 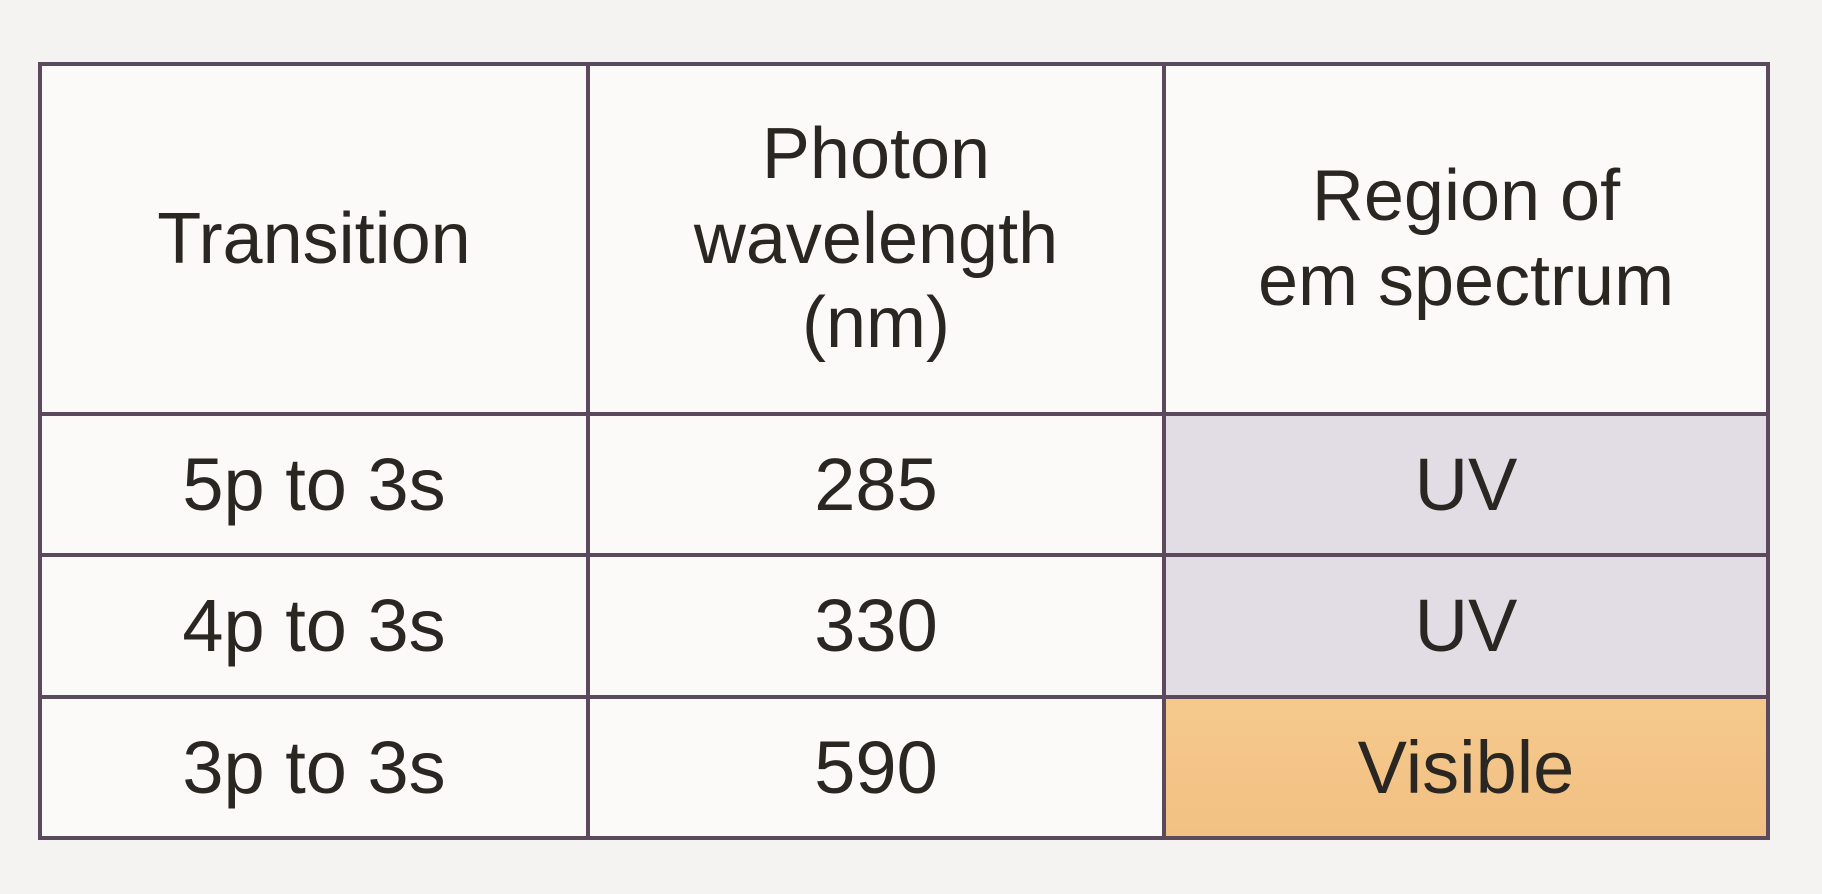 I want to click on cell-transition: 4p to 3s, so click(x=314, y=626).